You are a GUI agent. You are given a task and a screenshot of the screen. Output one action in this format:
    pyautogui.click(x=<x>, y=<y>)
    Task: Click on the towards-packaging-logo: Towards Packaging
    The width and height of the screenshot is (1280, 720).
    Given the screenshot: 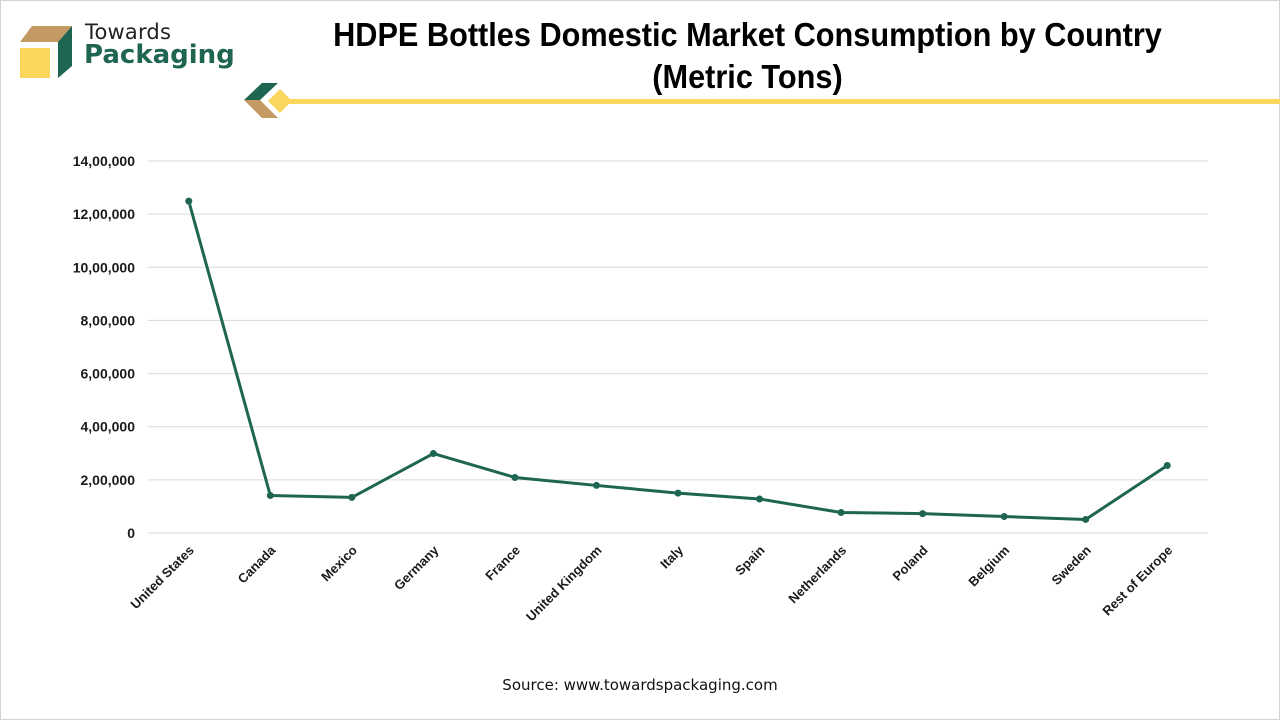 What is the action you would take?
    pyautogui.click(x=128, y=51)
    